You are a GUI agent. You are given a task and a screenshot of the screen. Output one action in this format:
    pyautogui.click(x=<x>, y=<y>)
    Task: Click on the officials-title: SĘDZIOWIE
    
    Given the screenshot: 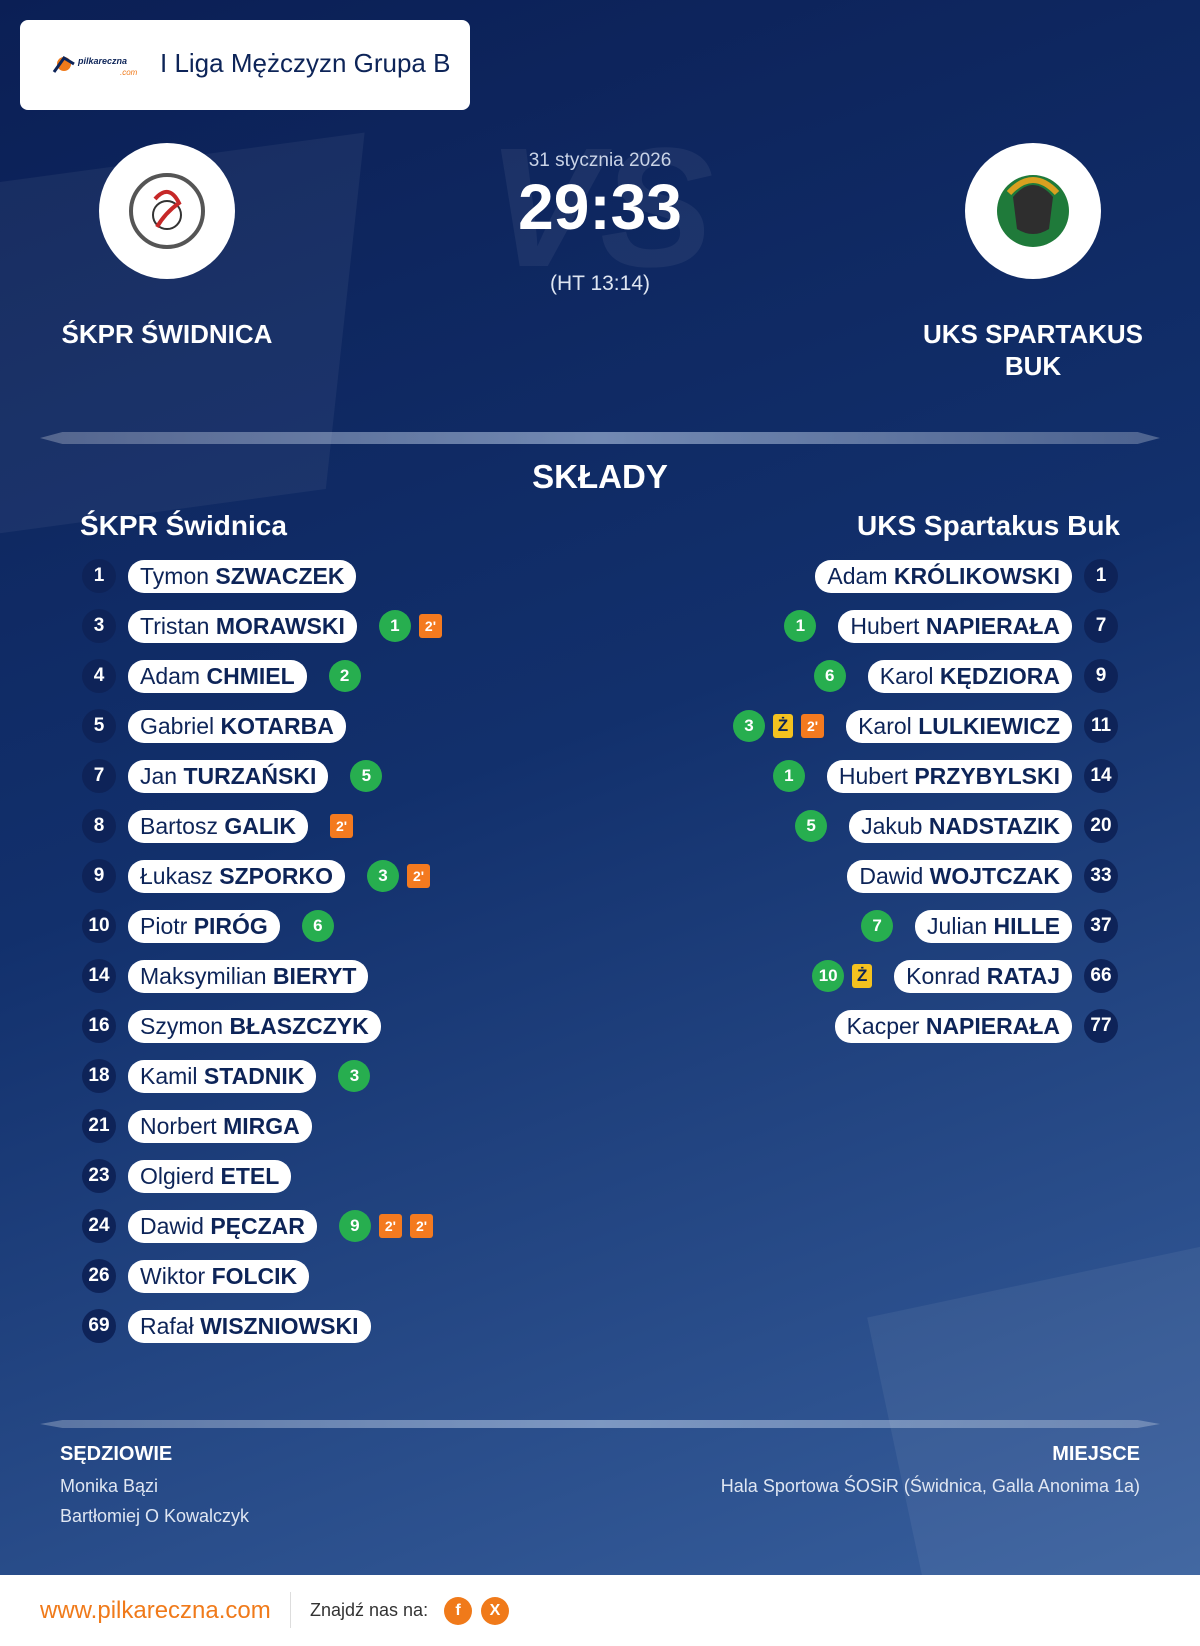 What is the action you would take?
    pyautogui.click(x=116, y=1454)
    